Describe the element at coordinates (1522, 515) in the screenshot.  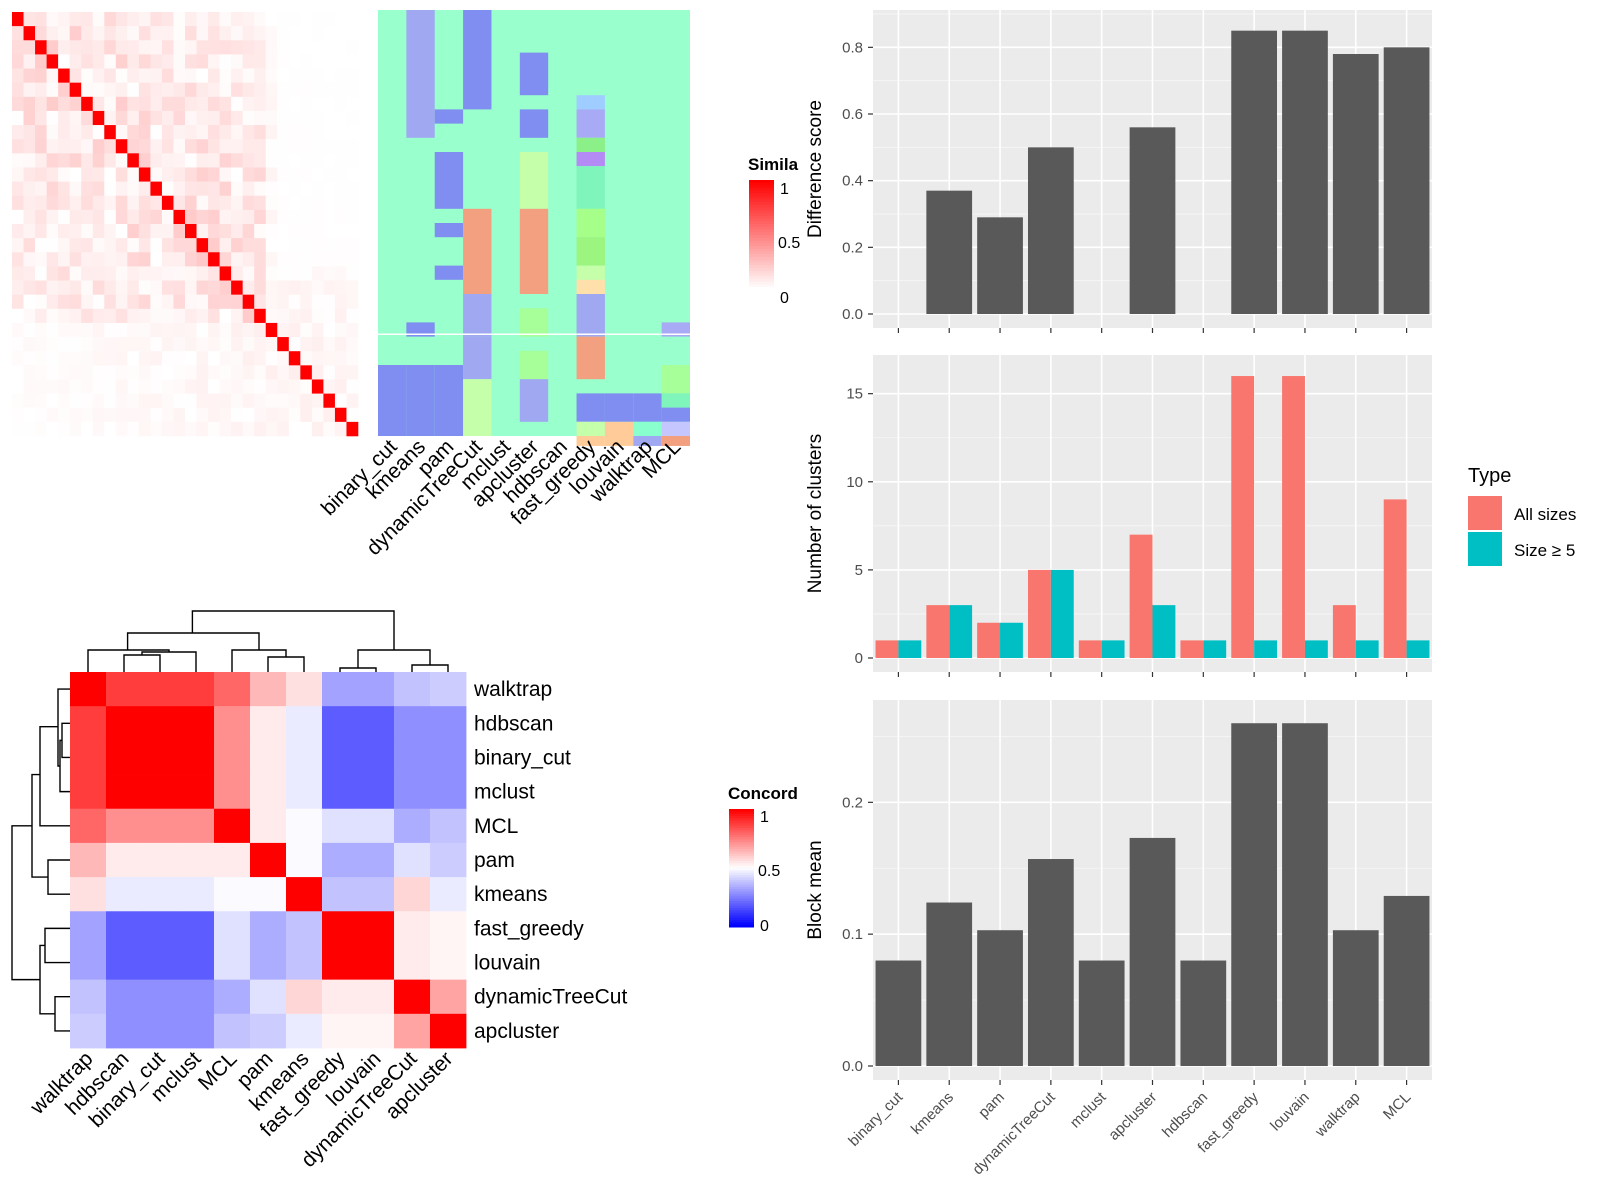
I see `type-legend: Type All sizes Size ≥ 5` at that location.